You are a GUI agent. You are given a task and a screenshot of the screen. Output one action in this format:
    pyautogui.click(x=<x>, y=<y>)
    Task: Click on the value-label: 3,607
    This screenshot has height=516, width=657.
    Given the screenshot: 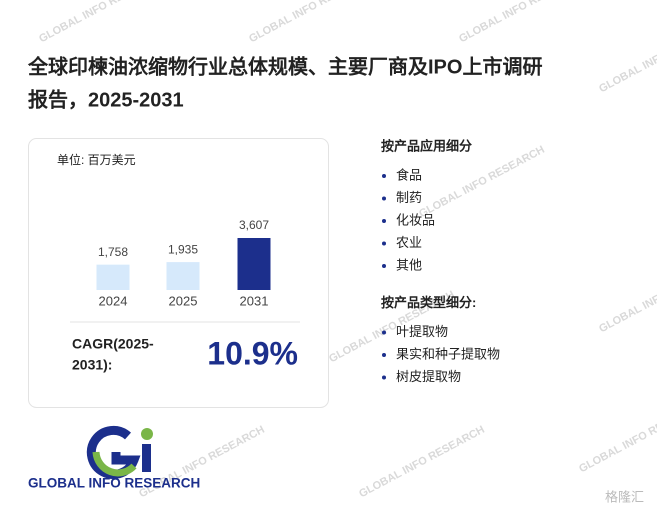 What is the action you would take?
    pyautogui.click(x=254, y=225)
    